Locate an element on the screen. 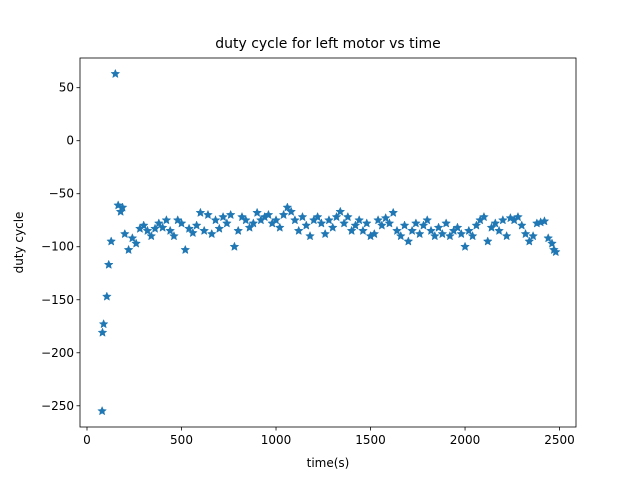  y-tick-label: −150 is located at coordinates (57, 300).